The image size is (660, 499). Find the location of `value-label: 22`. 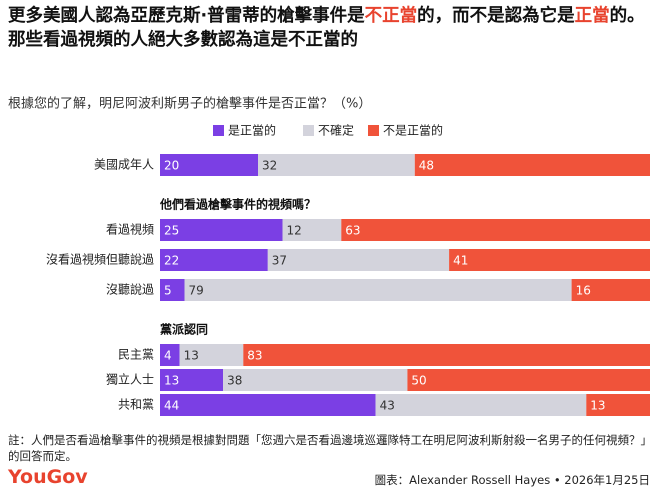

value-label: 22 is located at coordinates (171, 261).